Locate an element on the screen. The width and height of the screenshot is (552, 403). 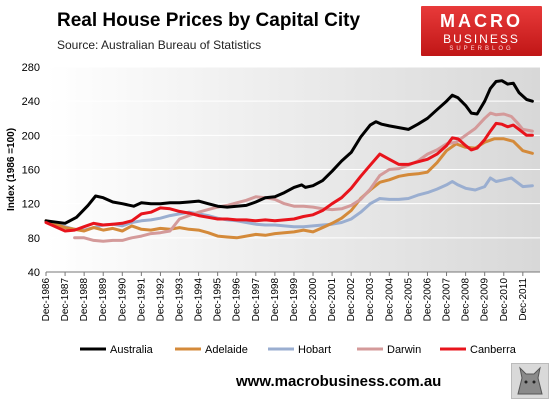
x-tick-label: Dec-2007 is located at coordinates (447, 300).